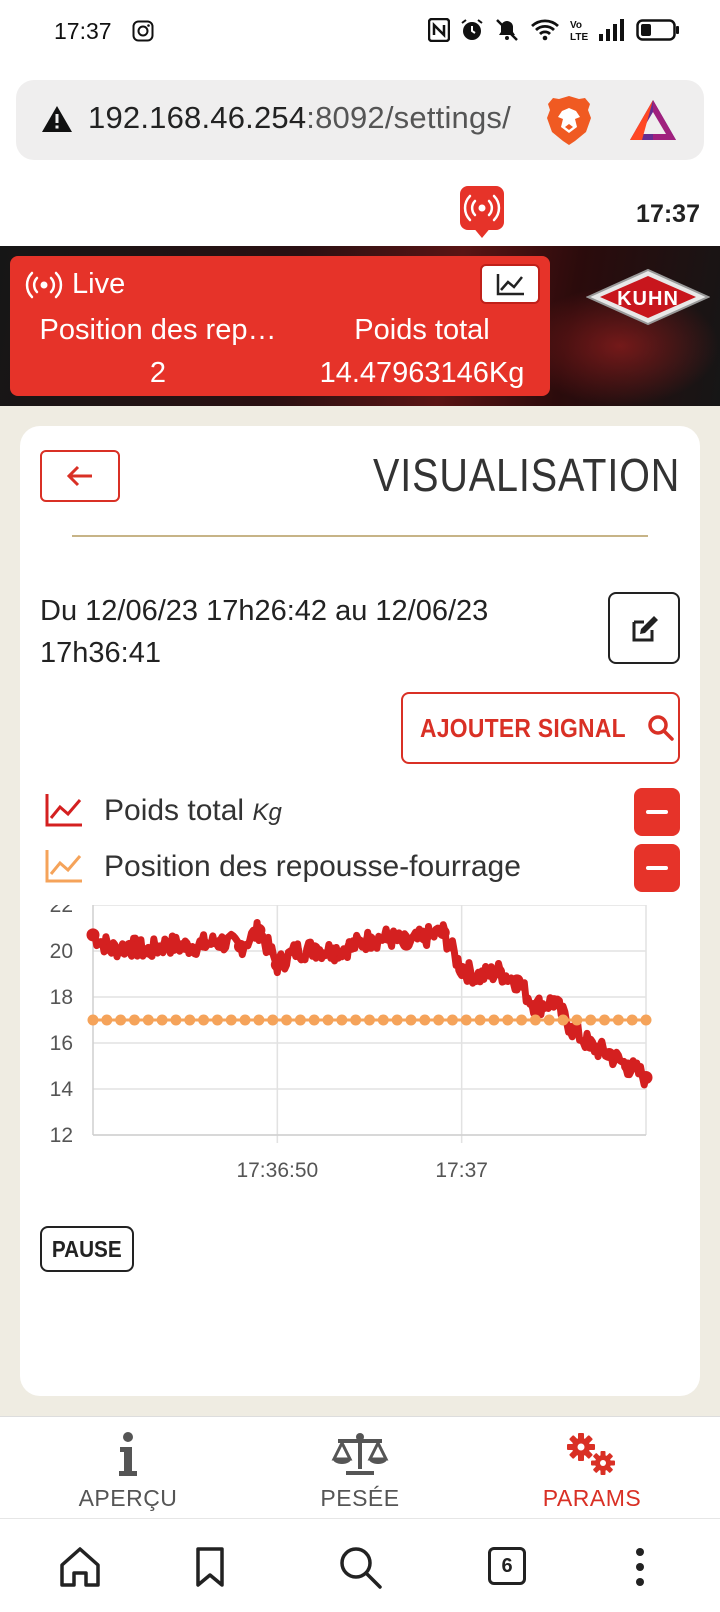 The width and height of the screenshot is (720, 1612). What do you see at coordinates (472, 29) in the screenshot?
I see `alarm-icon` at bounding box center [472, 29].